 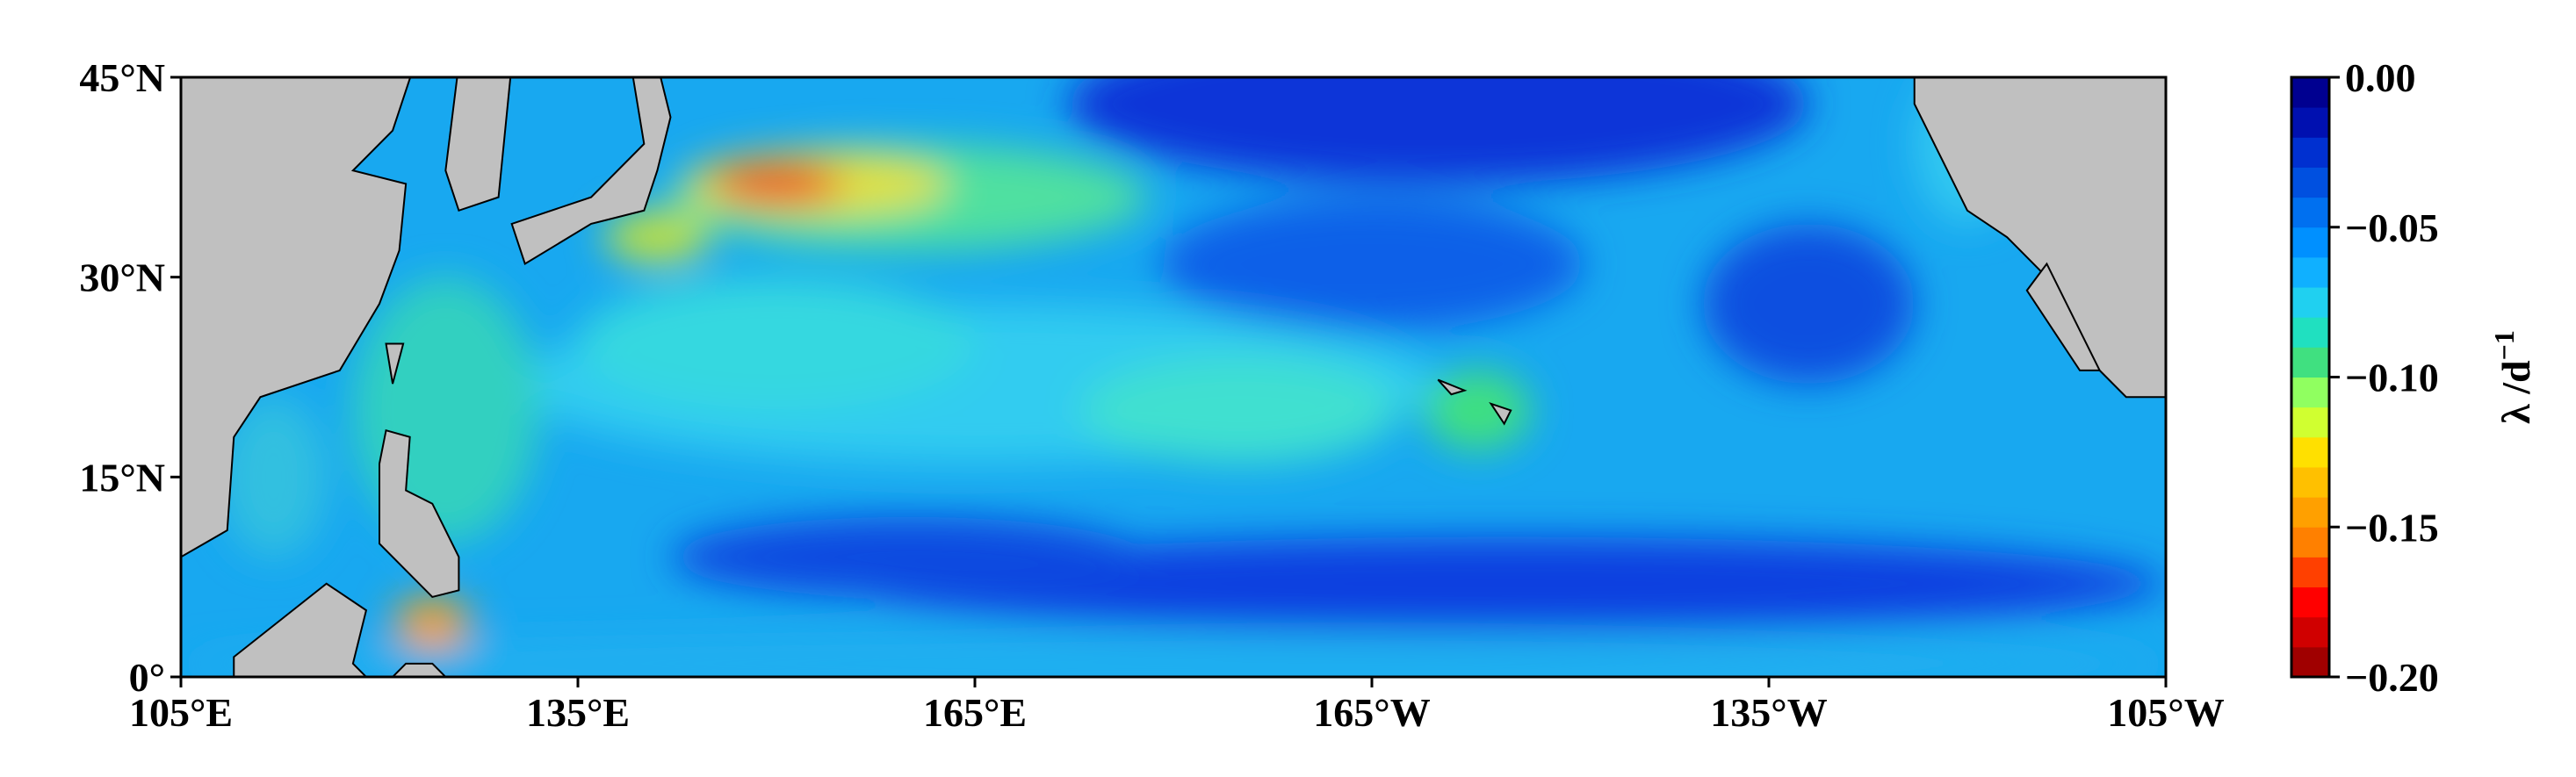 I want to click on colorbar-tick-label: −0.10, so click(x=2392, y=378).